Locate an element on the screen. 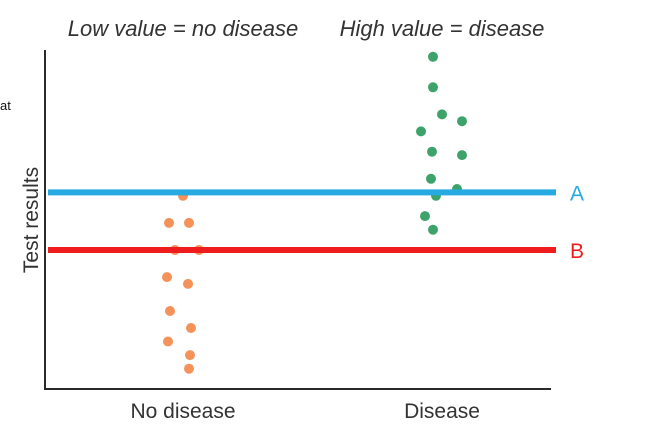 The height and width of the screenshot is (445, 646). threshold-label-b: B is located at coordinates (577, 251).